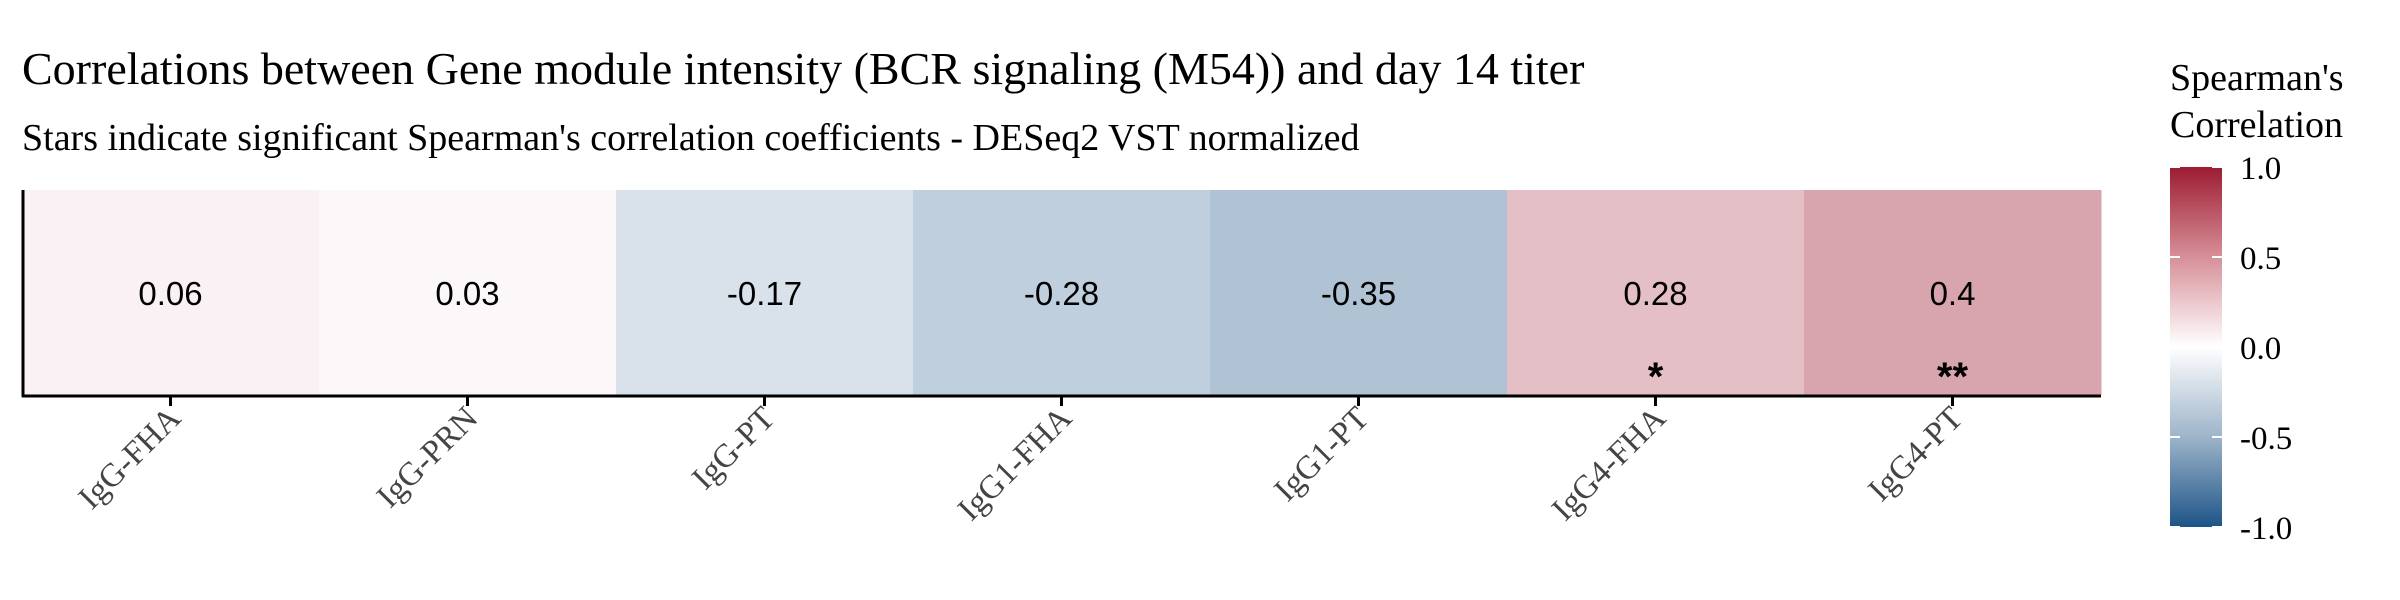 Image resolution: width=2400 pixels, height=600 pixels. I want to click on x-tick-label: IgG1-PT, so click(1322, 454).